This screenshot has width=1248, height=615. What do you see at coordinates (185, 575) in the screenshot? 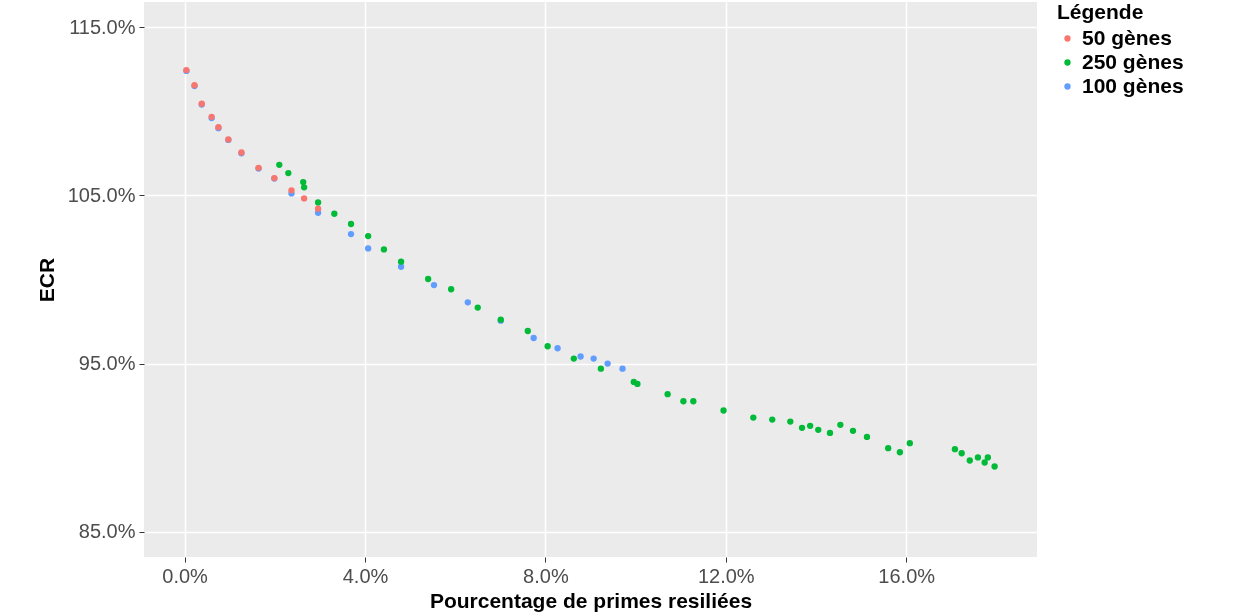
I see `x-tick-label: 0.0%` at bounding box center [185, 575].